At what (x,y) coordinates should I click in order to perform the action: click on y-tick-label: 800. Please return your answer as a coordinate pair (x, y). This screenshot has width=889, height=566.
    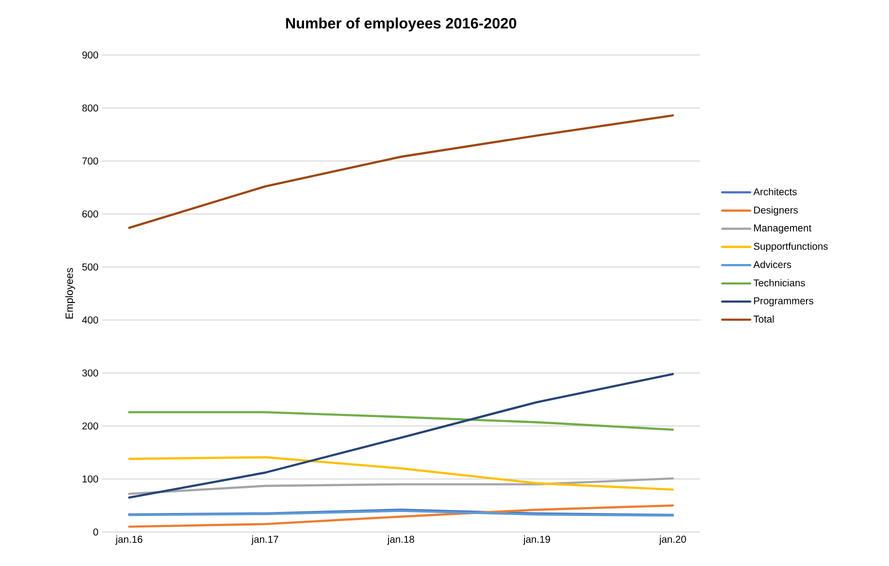
    Looking at the image, I should click on (90, 108).